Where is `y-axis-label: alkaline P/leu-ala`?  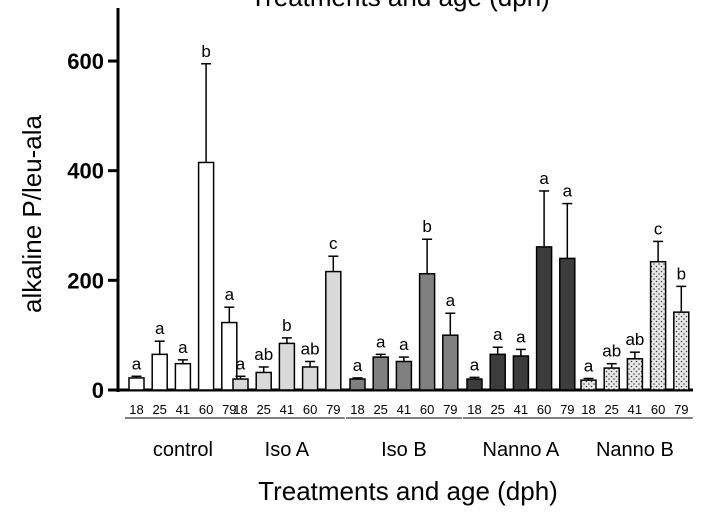
y-axis-label: alkaline P/leu-ala is located at coordinates (32, 213).